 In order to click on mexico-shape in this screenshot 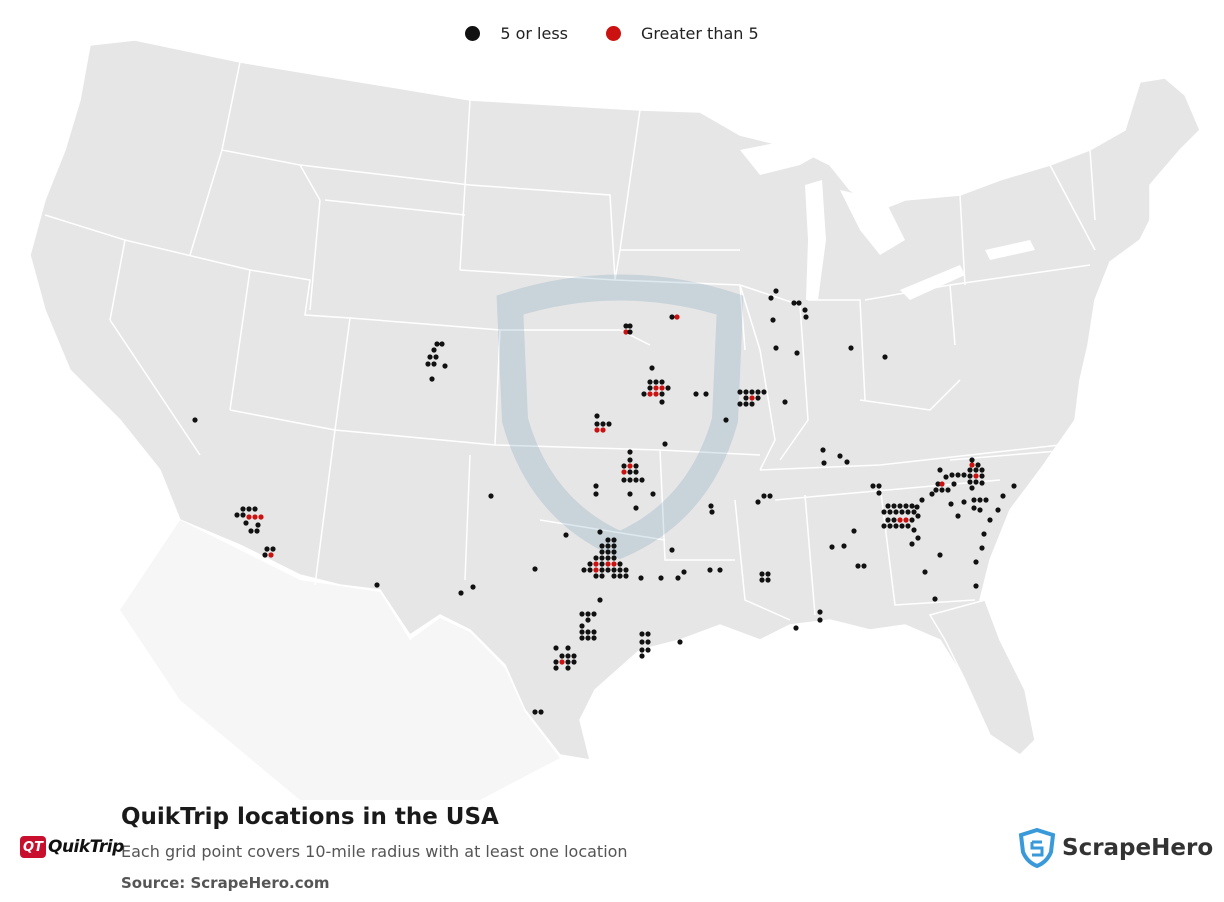, I will do `click(340, 660)`.